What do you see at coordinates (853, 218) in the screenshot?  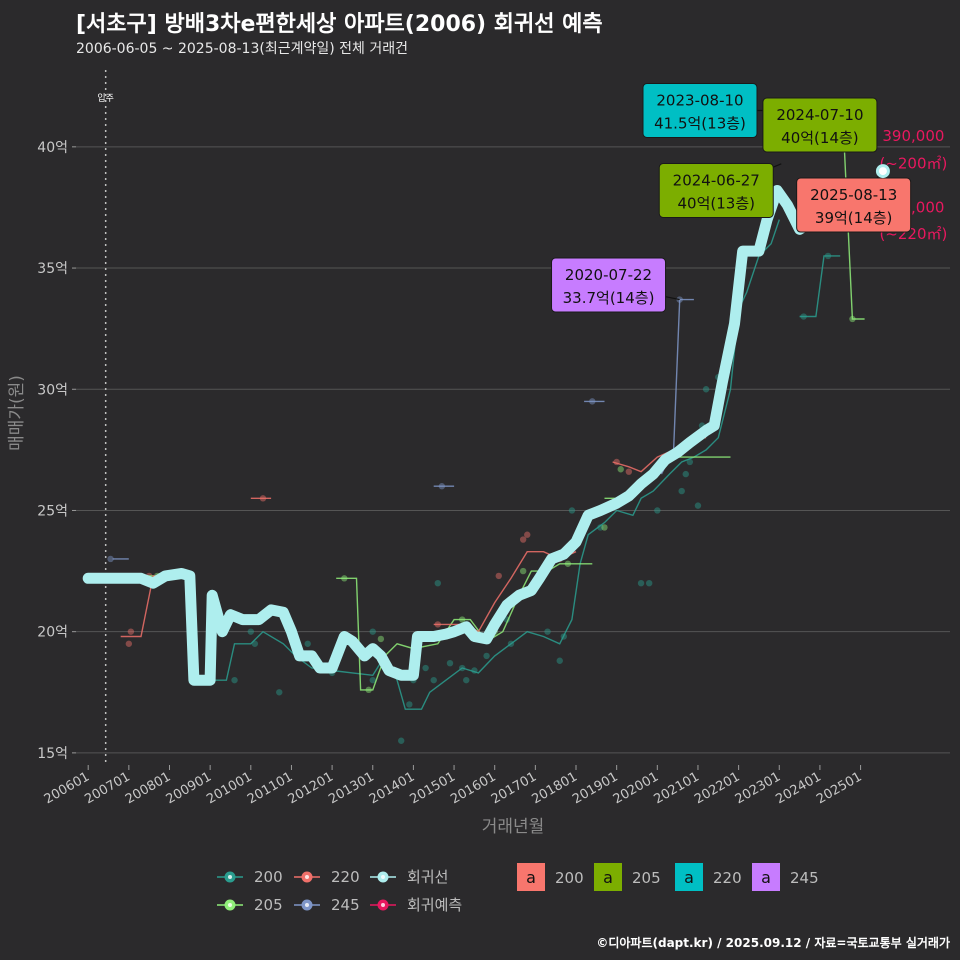 I see `callout-price: 39억(14층)` at bounding box center [853, 218].